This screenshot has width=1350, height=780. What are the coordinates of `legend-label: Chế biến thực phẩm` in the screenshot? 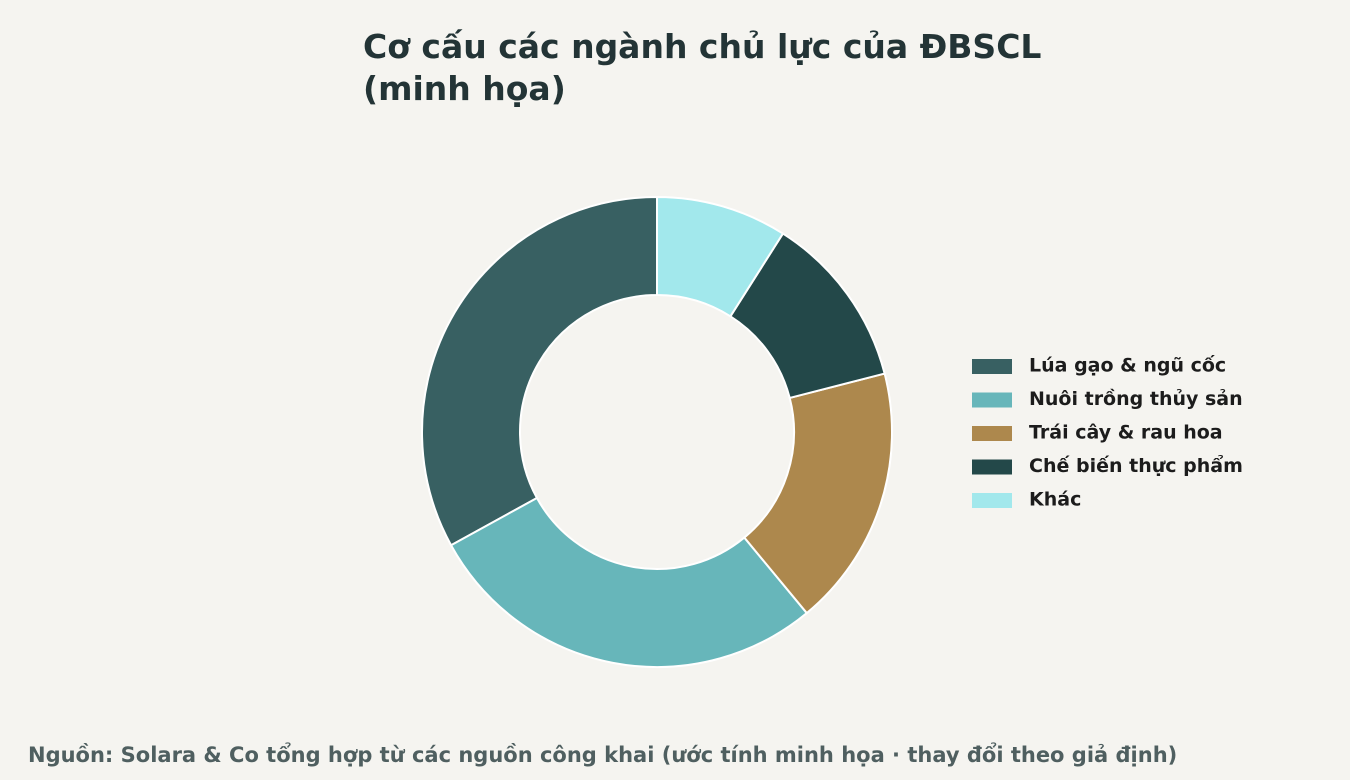 It's located at (1136, 465).